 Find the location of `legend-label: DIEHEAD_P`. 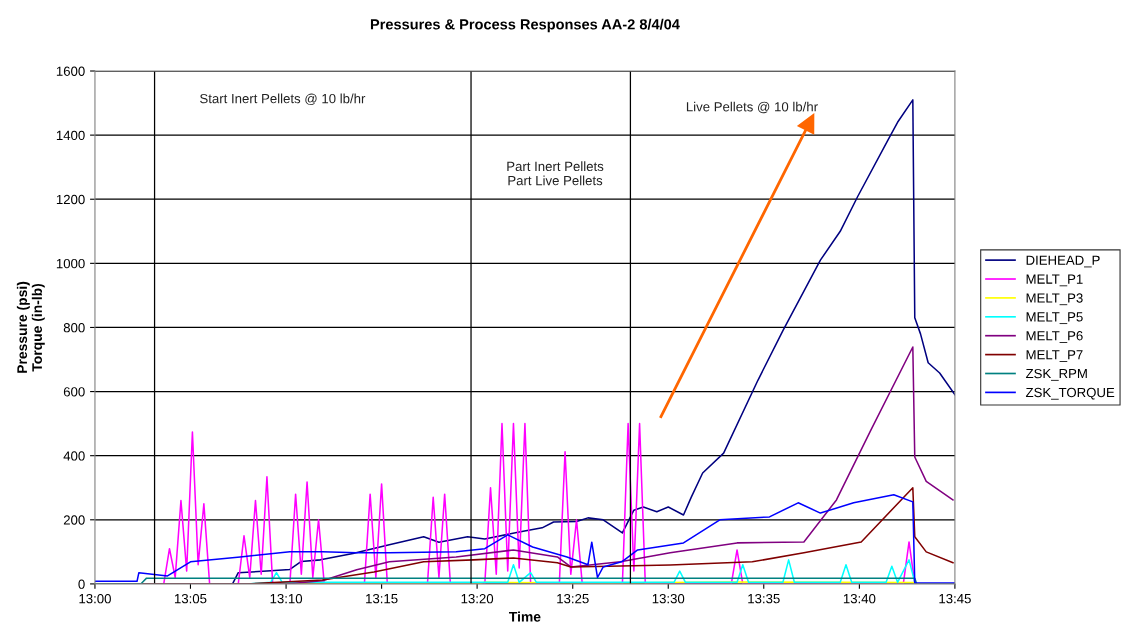

legend-label: DIEHEAD_P is located at coordinates (1063, 261).